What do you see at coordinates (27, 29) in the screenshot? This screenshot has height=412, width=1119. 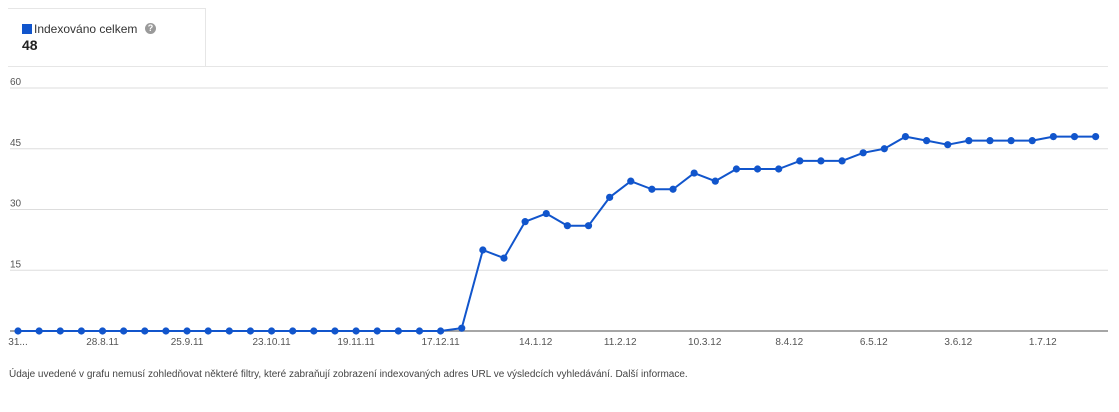 I see `series-color-swatch` at bounding box center [27, 29].